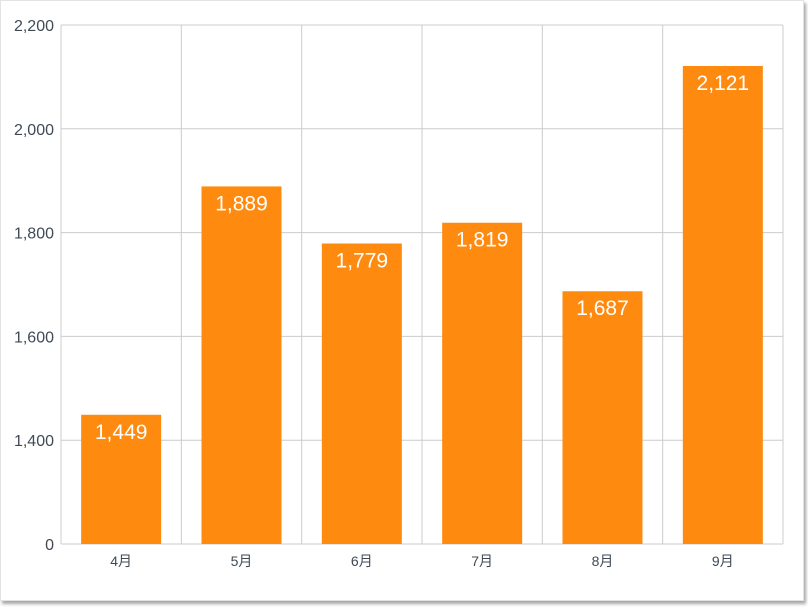 This screenshot has height=607, width=808. Describe the element at coordinates (241, 203) in the screenshot. I see `data-label: 1,889` at that location.